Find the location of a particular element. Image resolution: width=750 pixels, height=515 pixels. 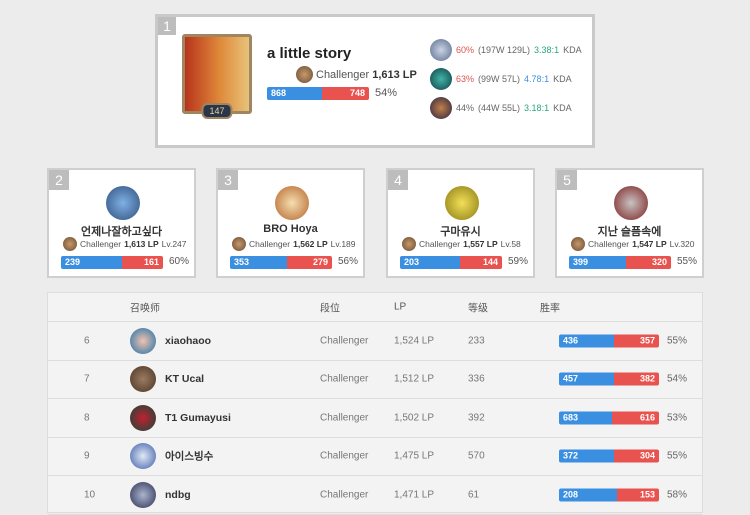

champion-kda: 4.78:1 is located at coordinates (537, 79).